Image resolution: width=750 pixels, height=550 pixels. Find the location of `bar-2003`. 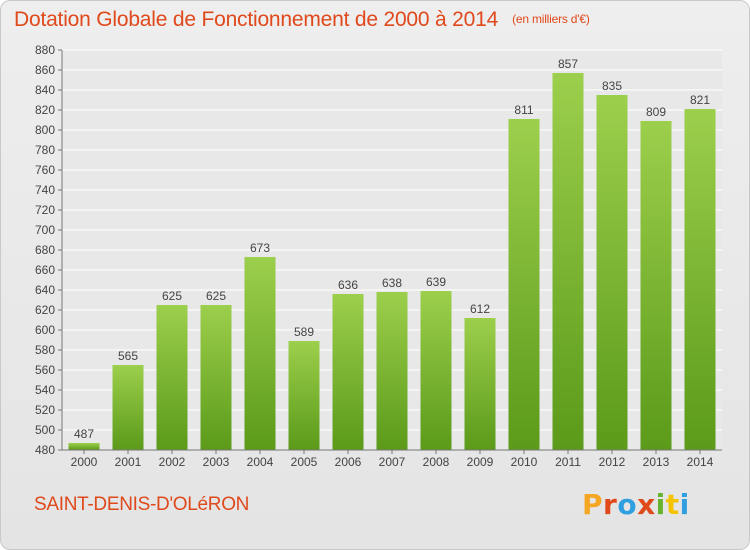

bar-2003 is located at coordinates (216, 377).